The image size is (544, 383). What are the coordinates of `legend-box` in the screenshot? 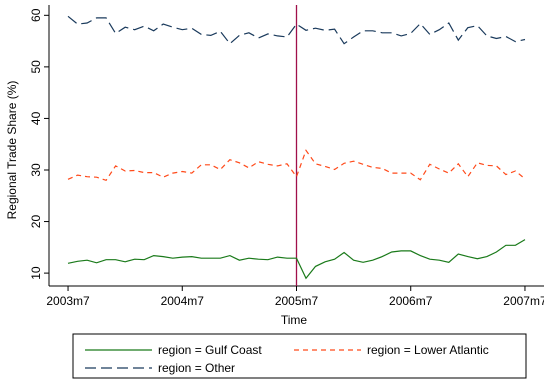 It's located at (299, 356).